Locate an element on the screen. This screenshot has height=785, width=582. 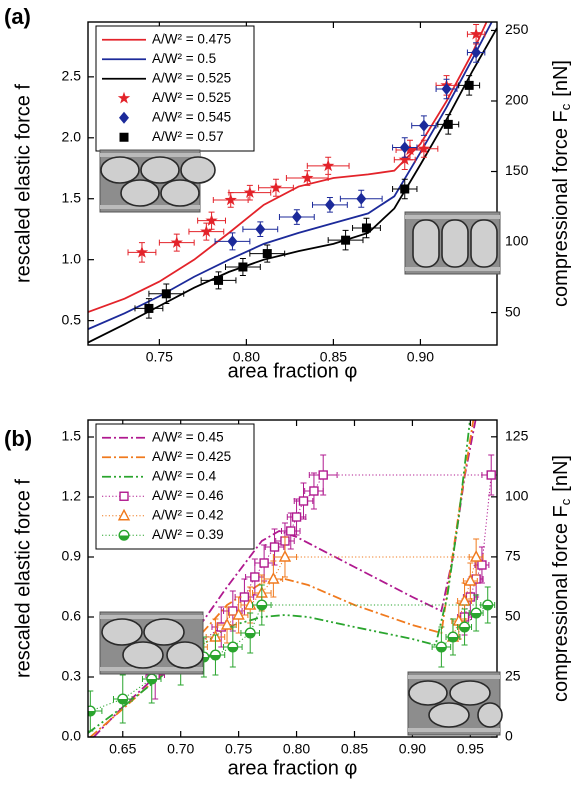
legend-label: A/W² = 0.45 is located at coordinates (188, 436).